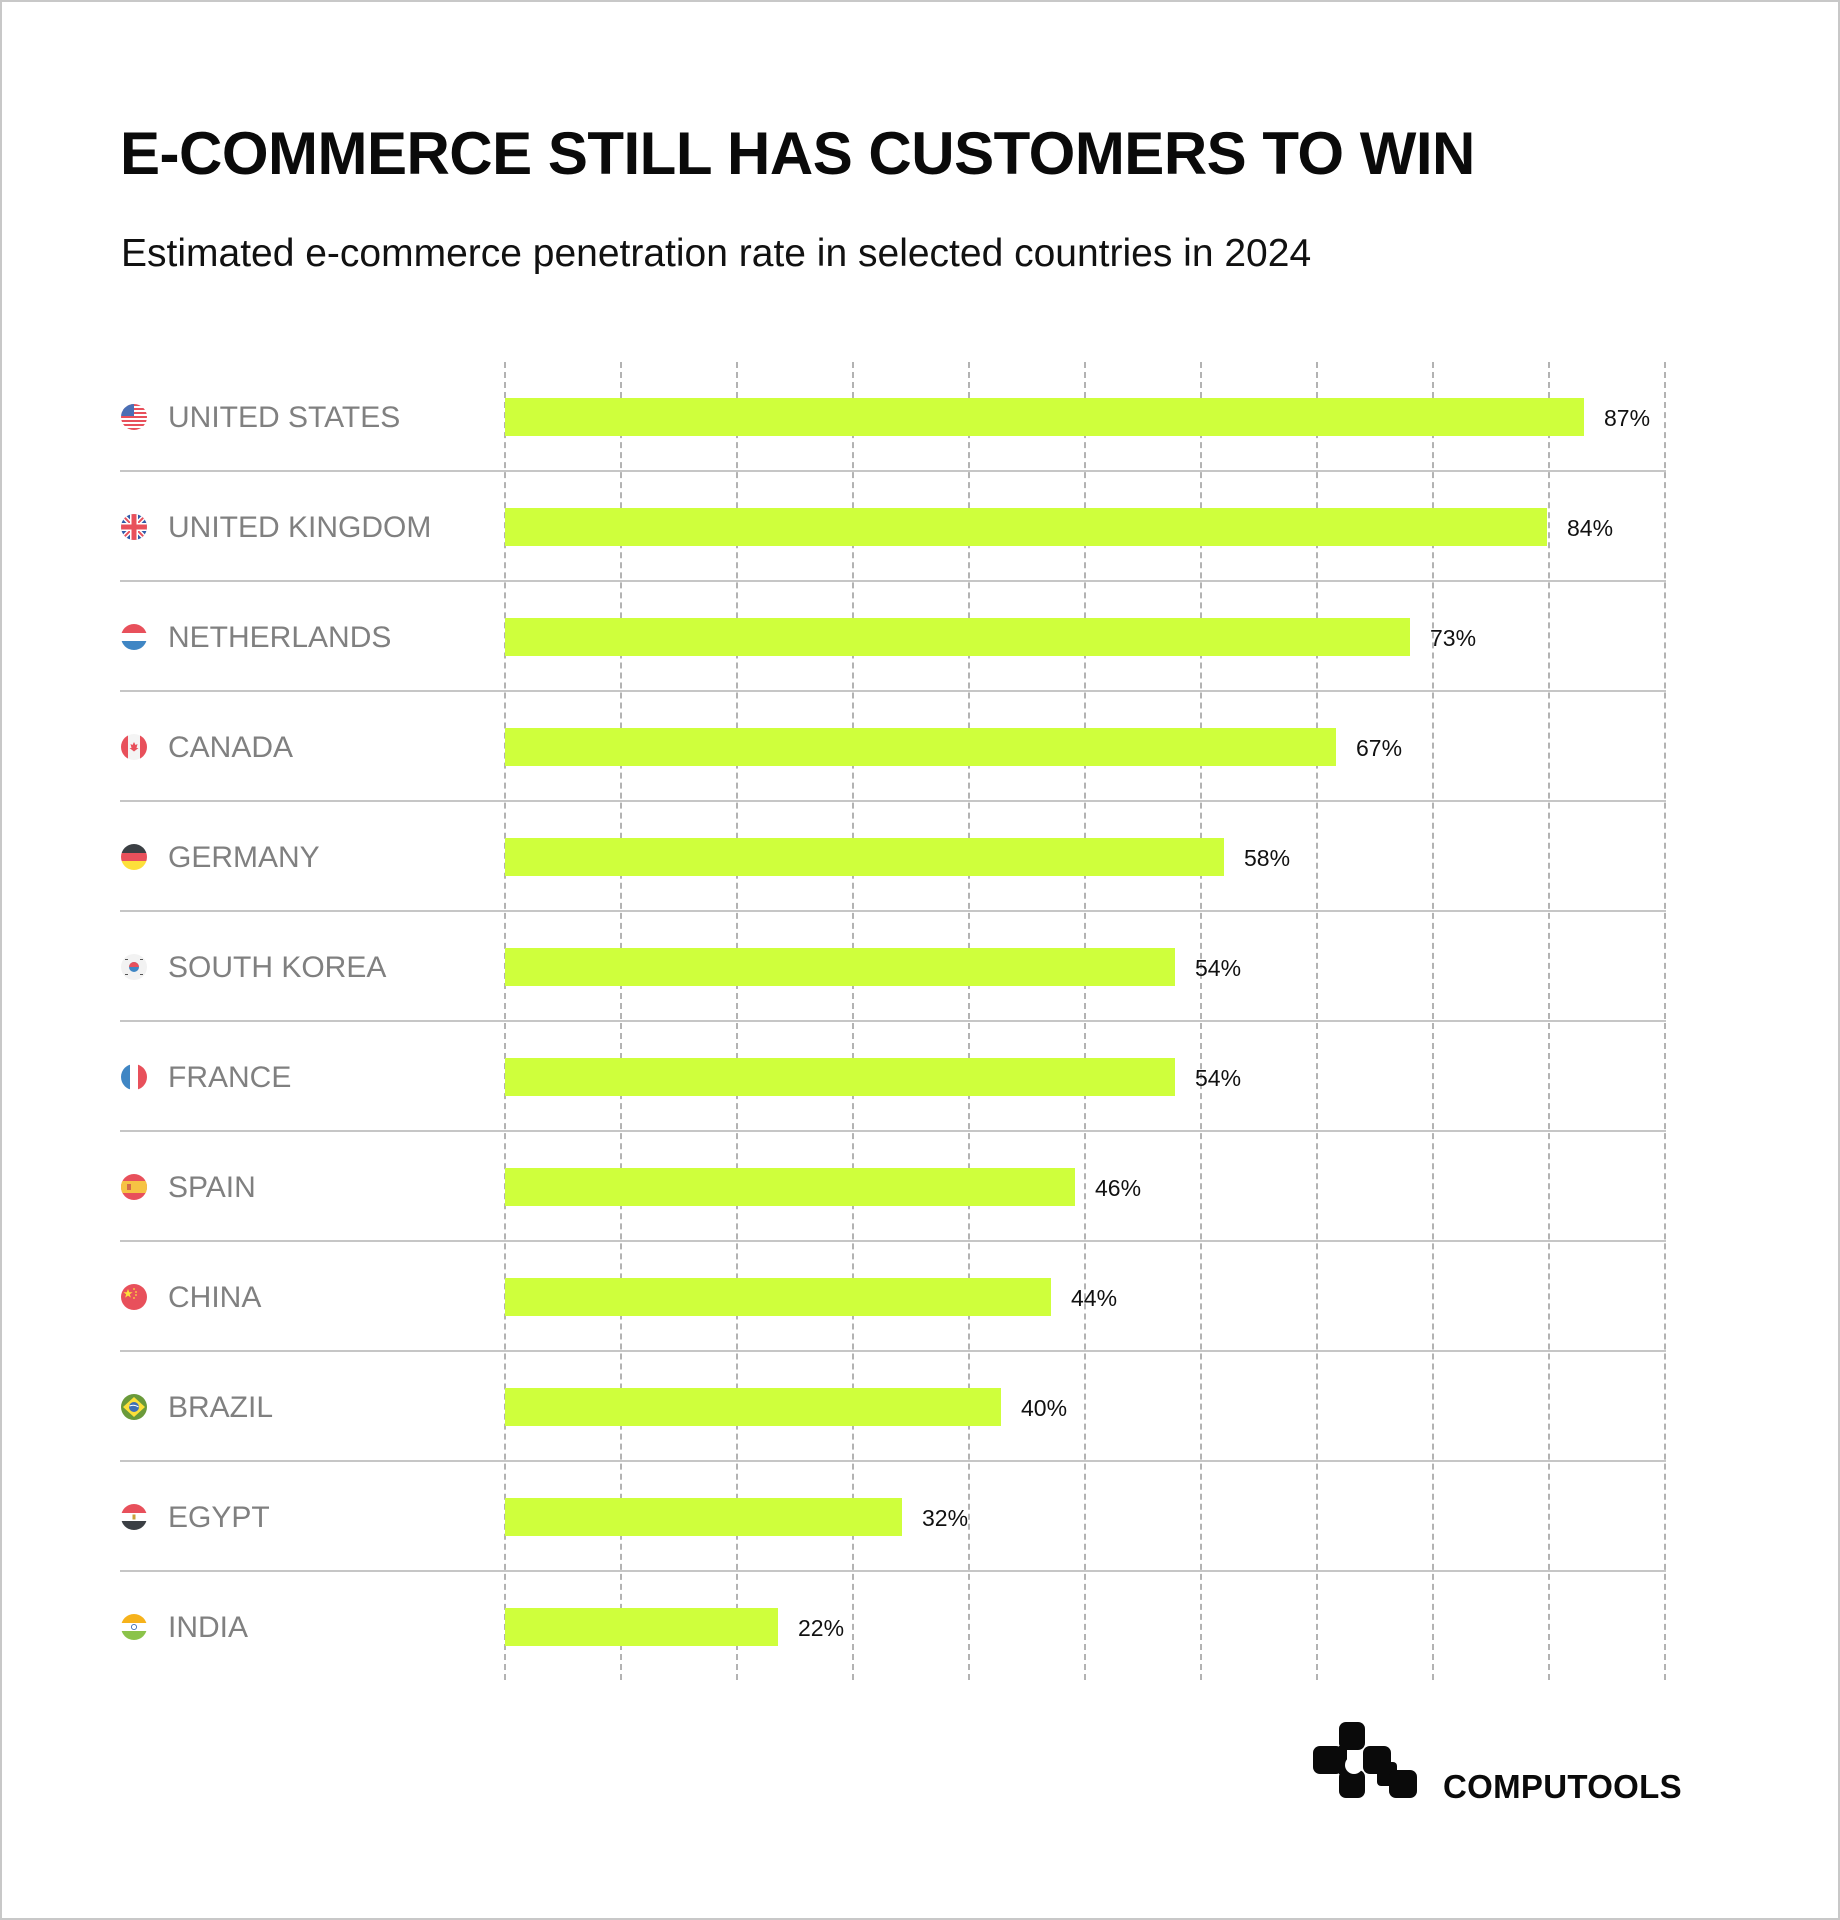 This screenshot has width=1840, height=1920. What do you see at coordinates (134, 967) in the screenshot?
I see `south-korea-flag-icon` at bounding box center [134, 967].